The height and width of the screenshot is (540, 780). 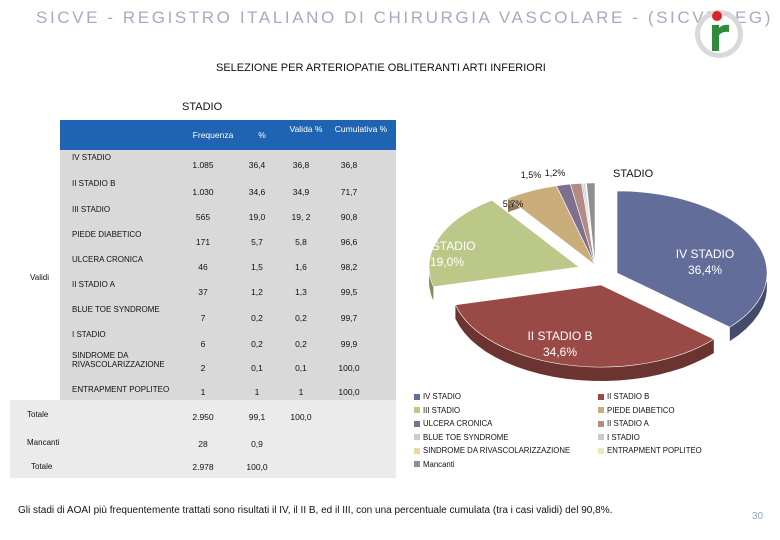 I want to click on mancanti-label: Mancanti, so click(x=43, y=442).